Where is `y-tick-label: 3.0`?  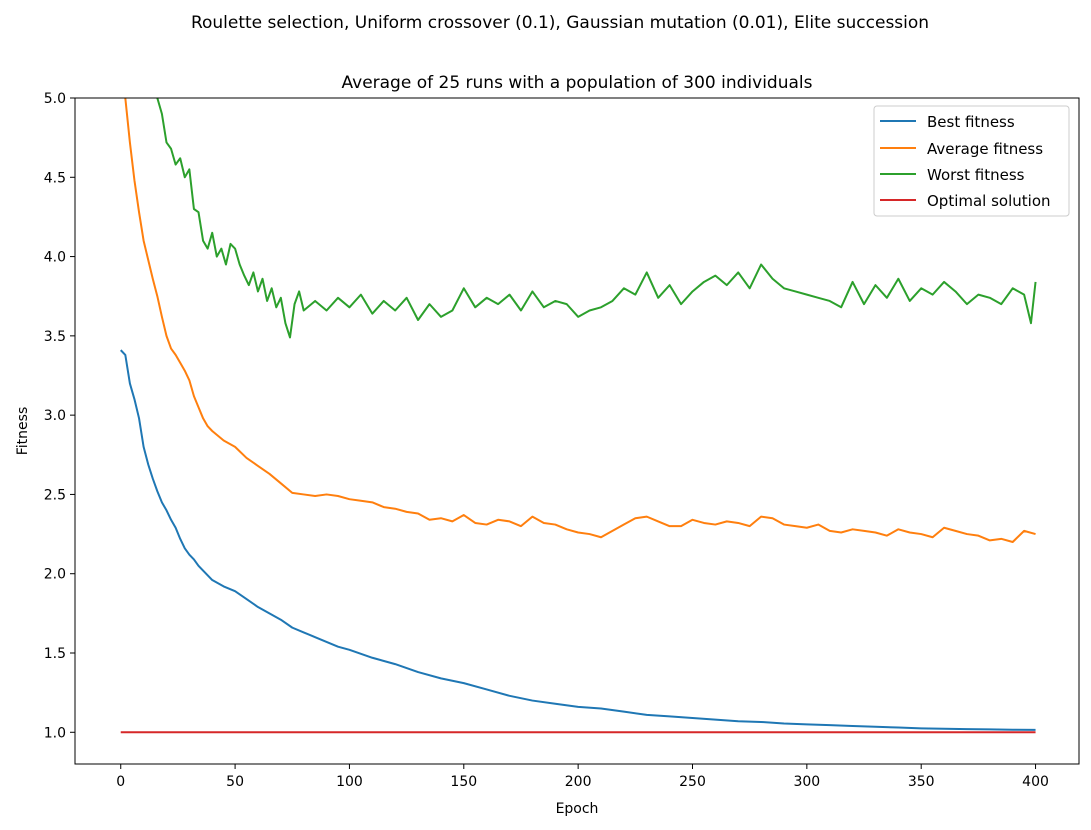
y-tick-label: 3.0 is located at coordinates (55, 416).